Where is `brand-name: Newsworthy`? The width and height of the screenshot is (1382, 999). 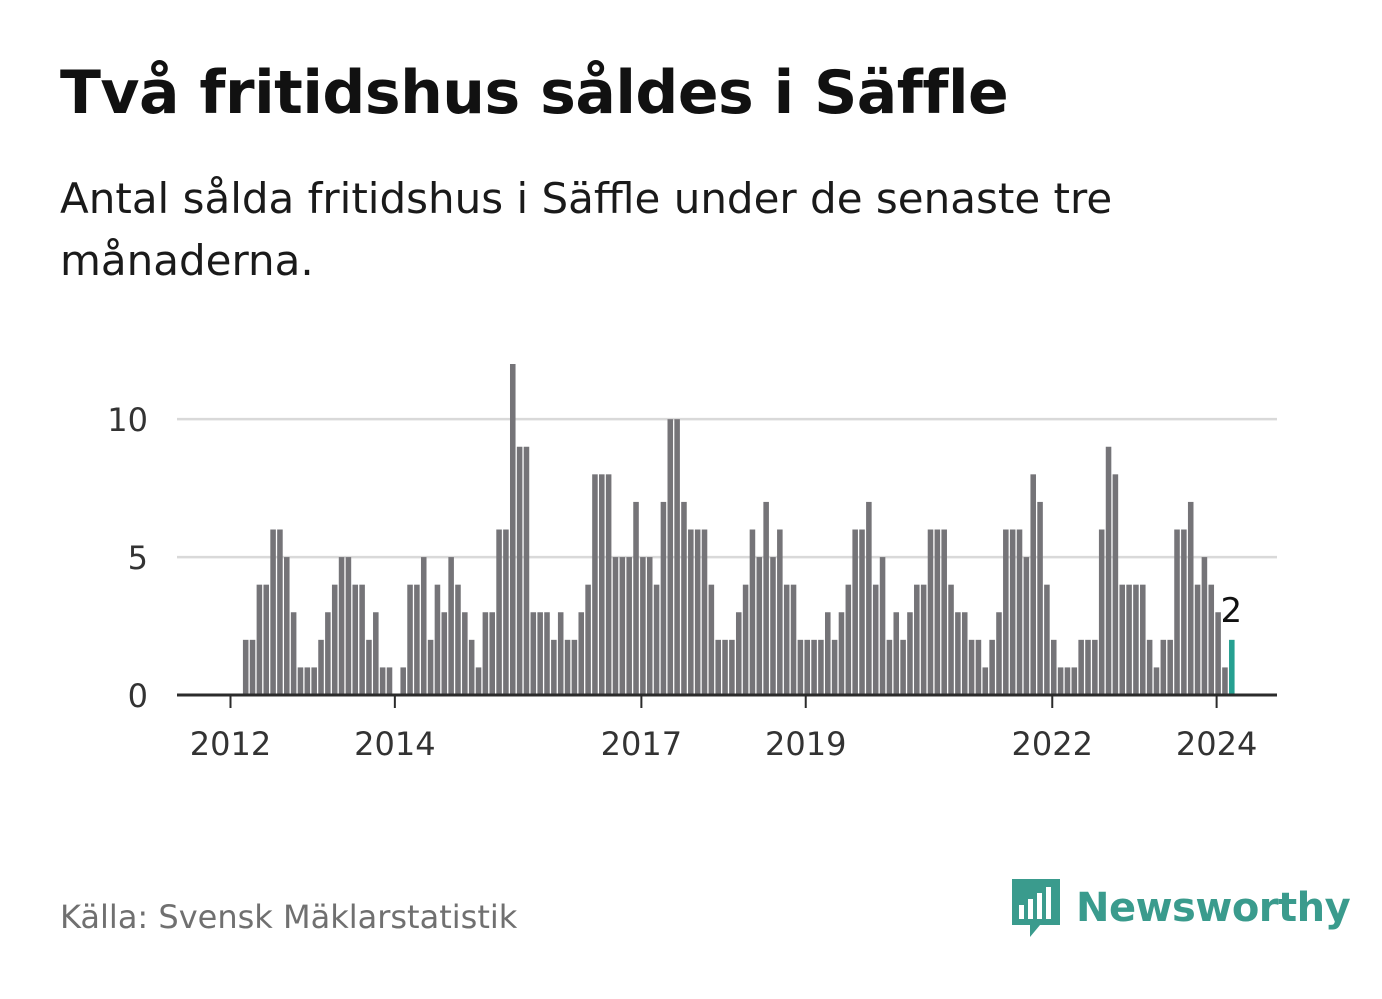 brand-name: Newsworthy is located at coordinates (1213, 908).